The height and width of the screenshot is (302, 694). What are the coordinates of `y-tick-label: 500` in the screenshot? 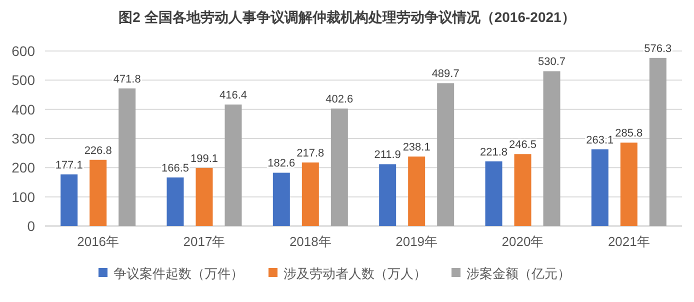 It's located at (24, 80).